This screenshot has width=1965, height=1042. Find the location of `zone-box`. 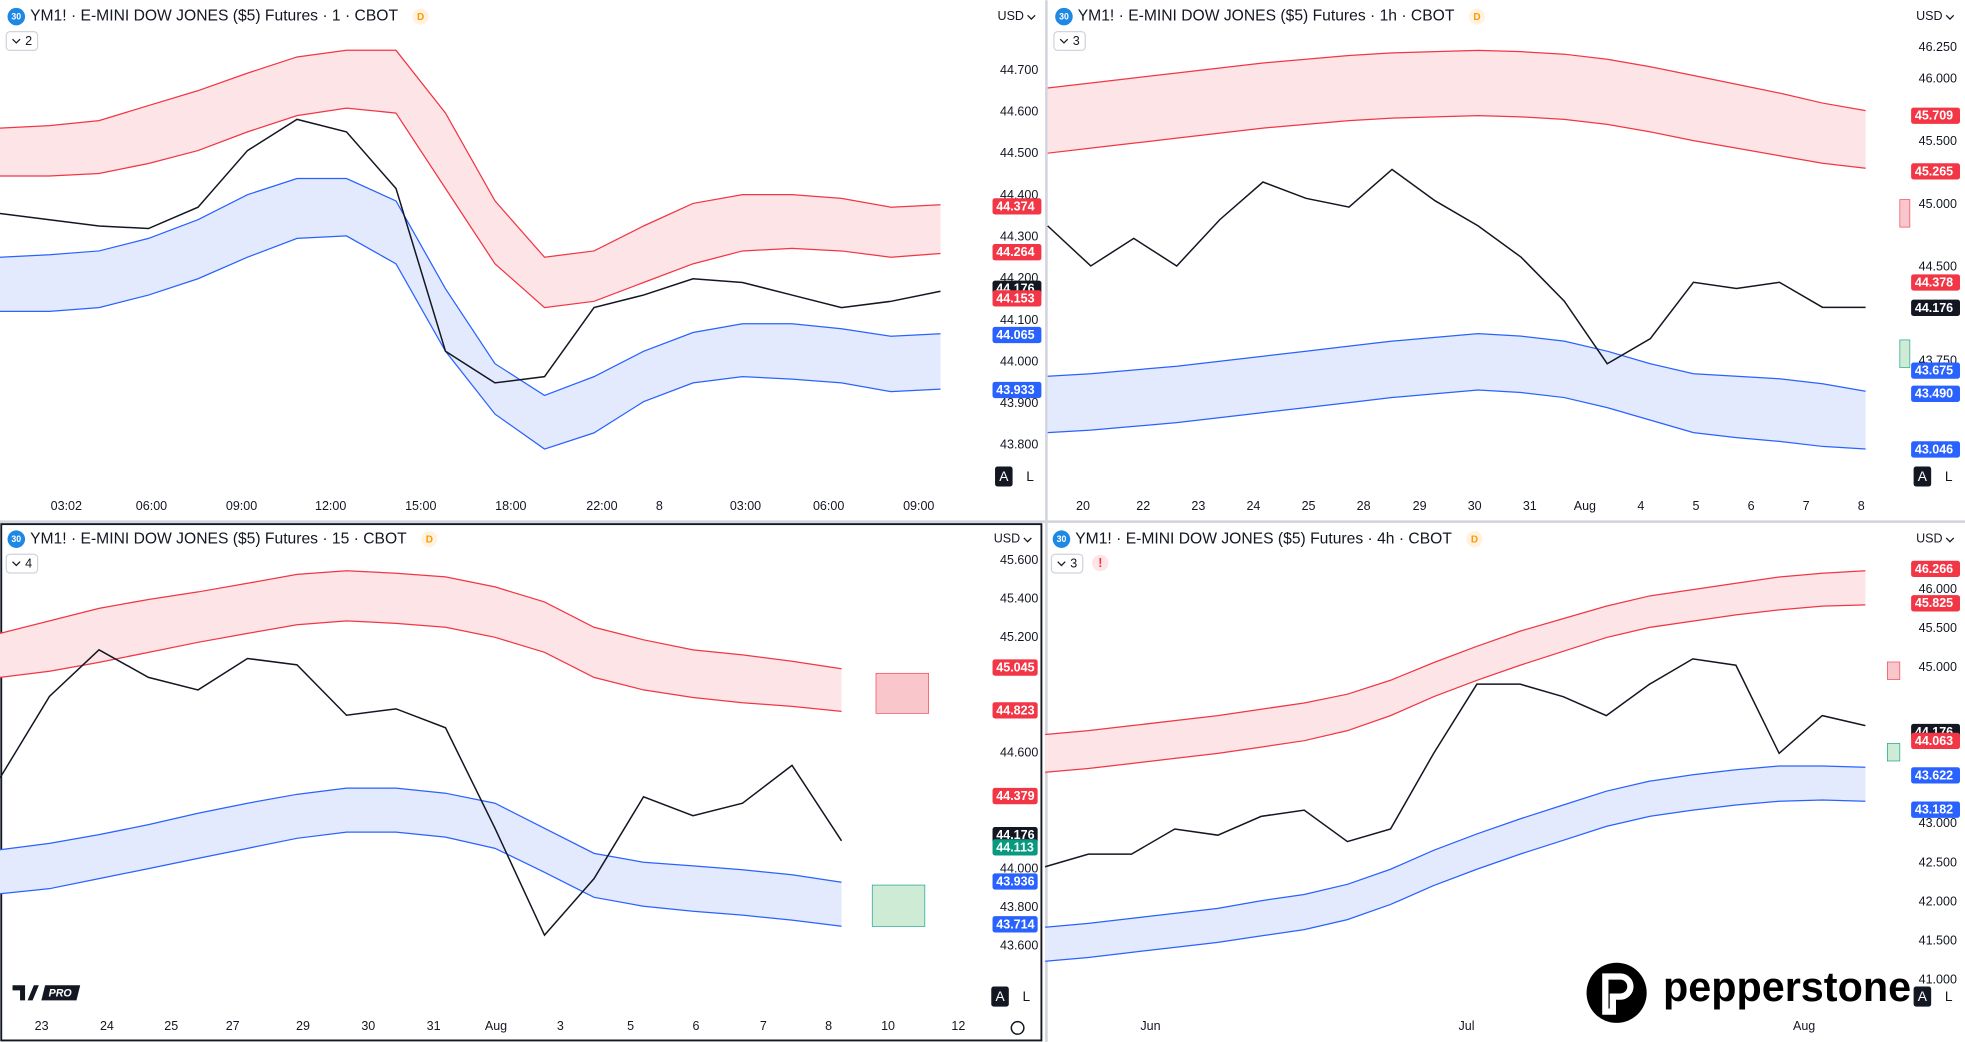

zone-box is located at coordinates (1893, 670).